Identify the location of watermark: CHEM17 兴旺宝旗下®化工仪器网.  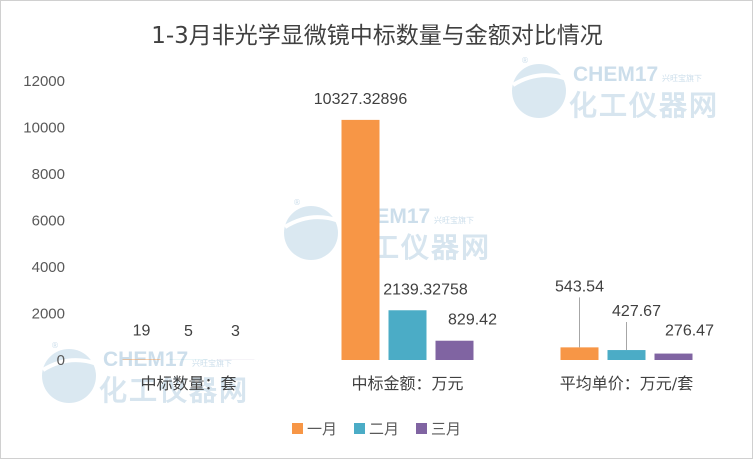
(386, 231).